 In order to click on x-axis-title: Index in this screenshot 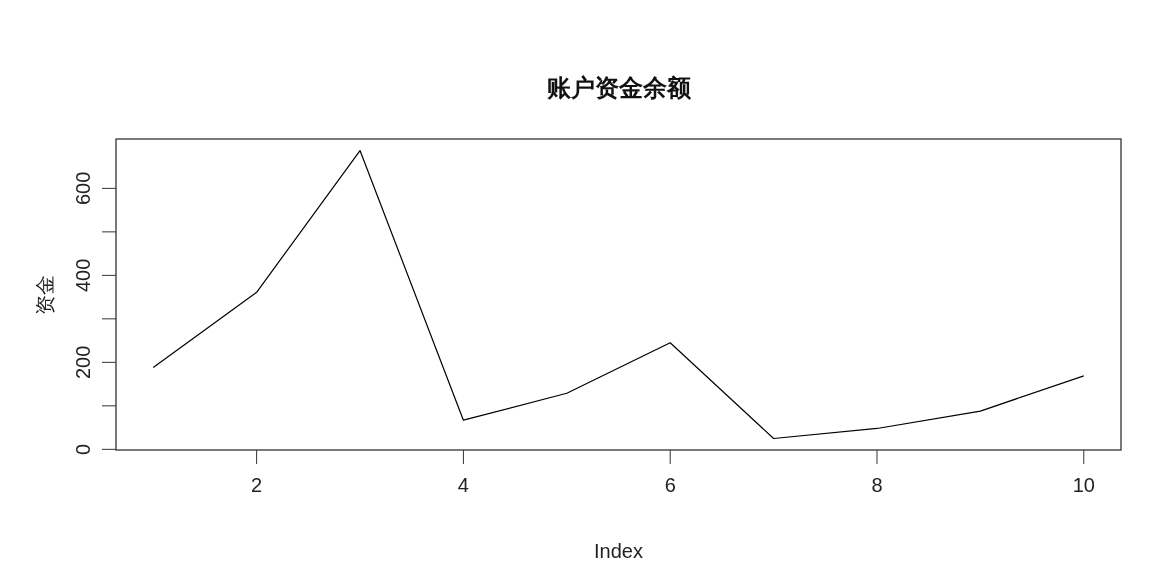, I will do `click(618, 551)`.